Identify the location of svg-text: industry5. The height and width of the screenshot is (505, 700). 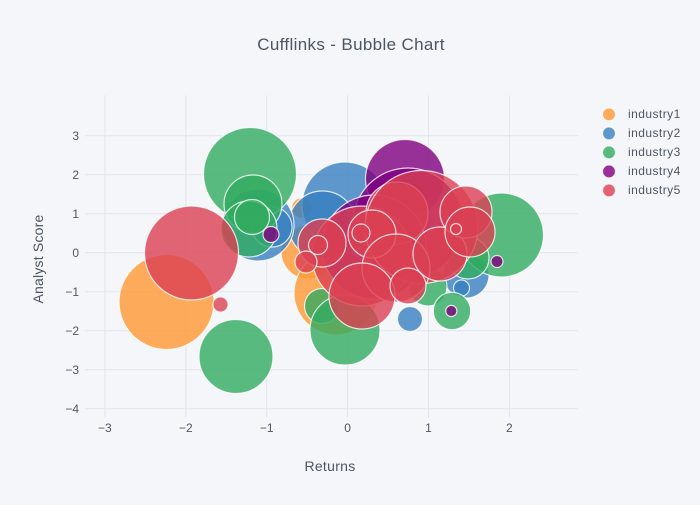
(654, 190).